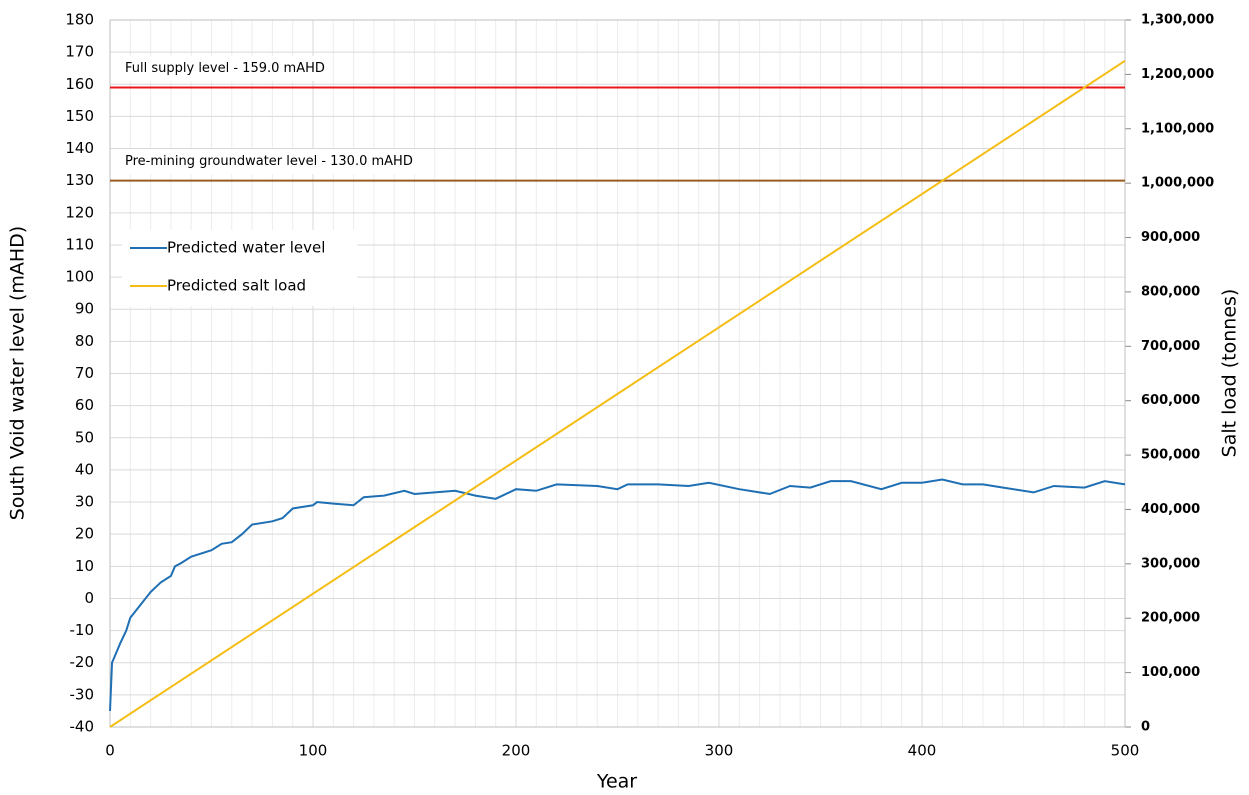  I want to click on y2-tick-label: 1,100,000, so click(1177, 128).